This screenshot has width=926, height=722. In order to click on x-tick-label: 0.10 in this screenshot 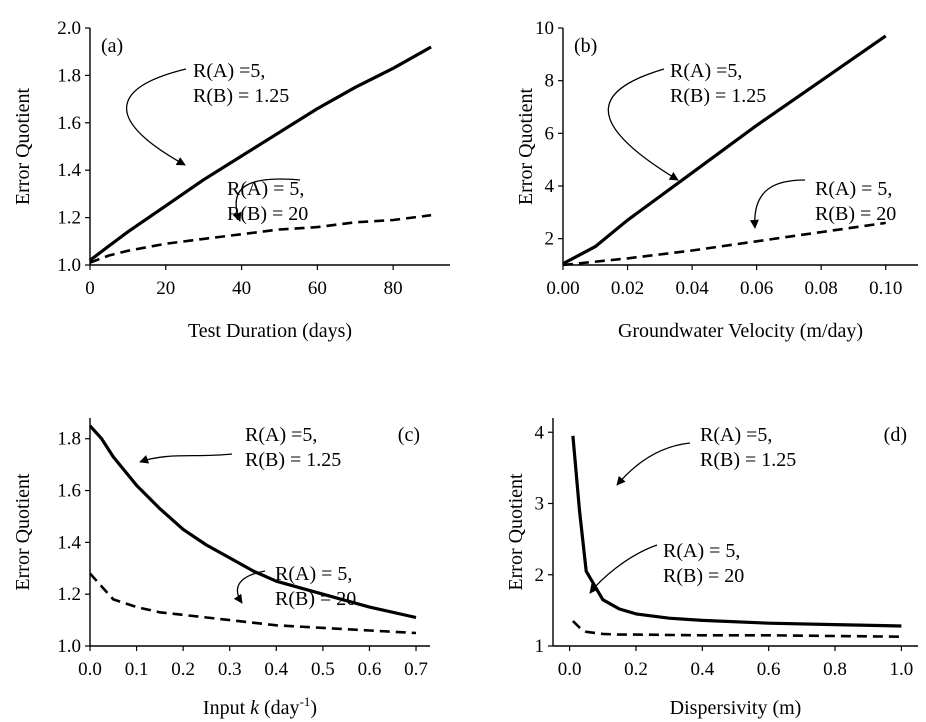, I will do `click(885, 288)`.